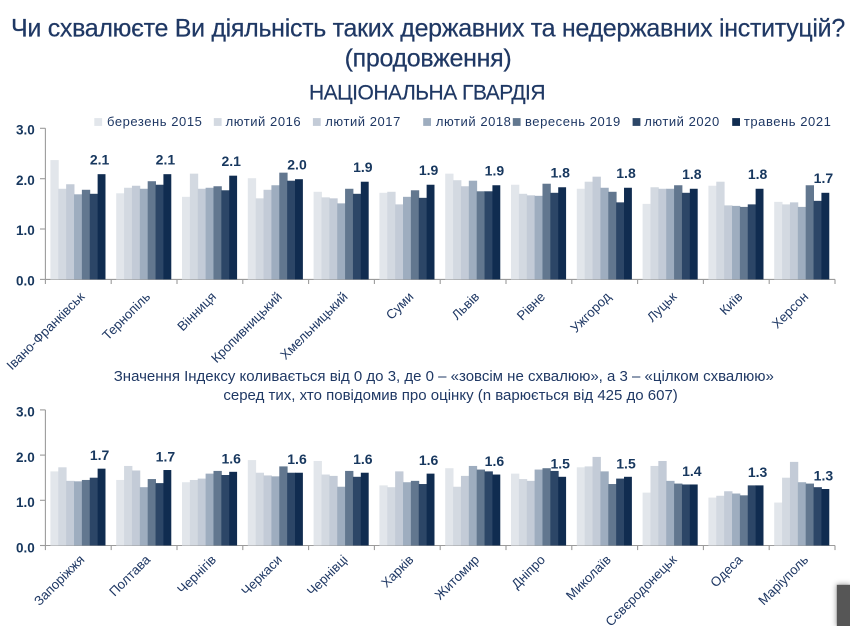 The height and width of the screenshot is (626, 850). What do you see at coordinates (573, 121) in the screenshot?
I see `svg-text: вересень 2019` at bounding box center [573, 121].